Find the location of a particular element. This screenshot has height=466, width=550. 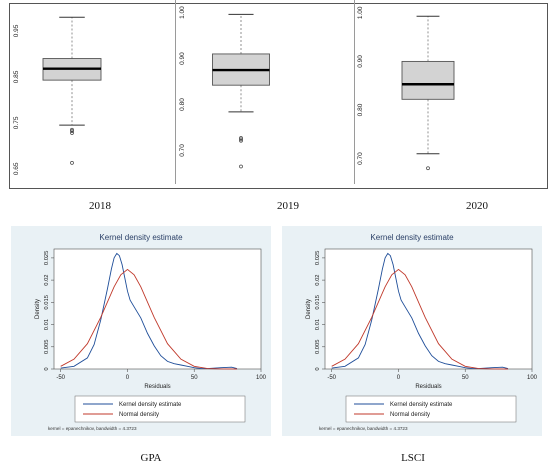

box-2020 is located at coordinates (428, 80).